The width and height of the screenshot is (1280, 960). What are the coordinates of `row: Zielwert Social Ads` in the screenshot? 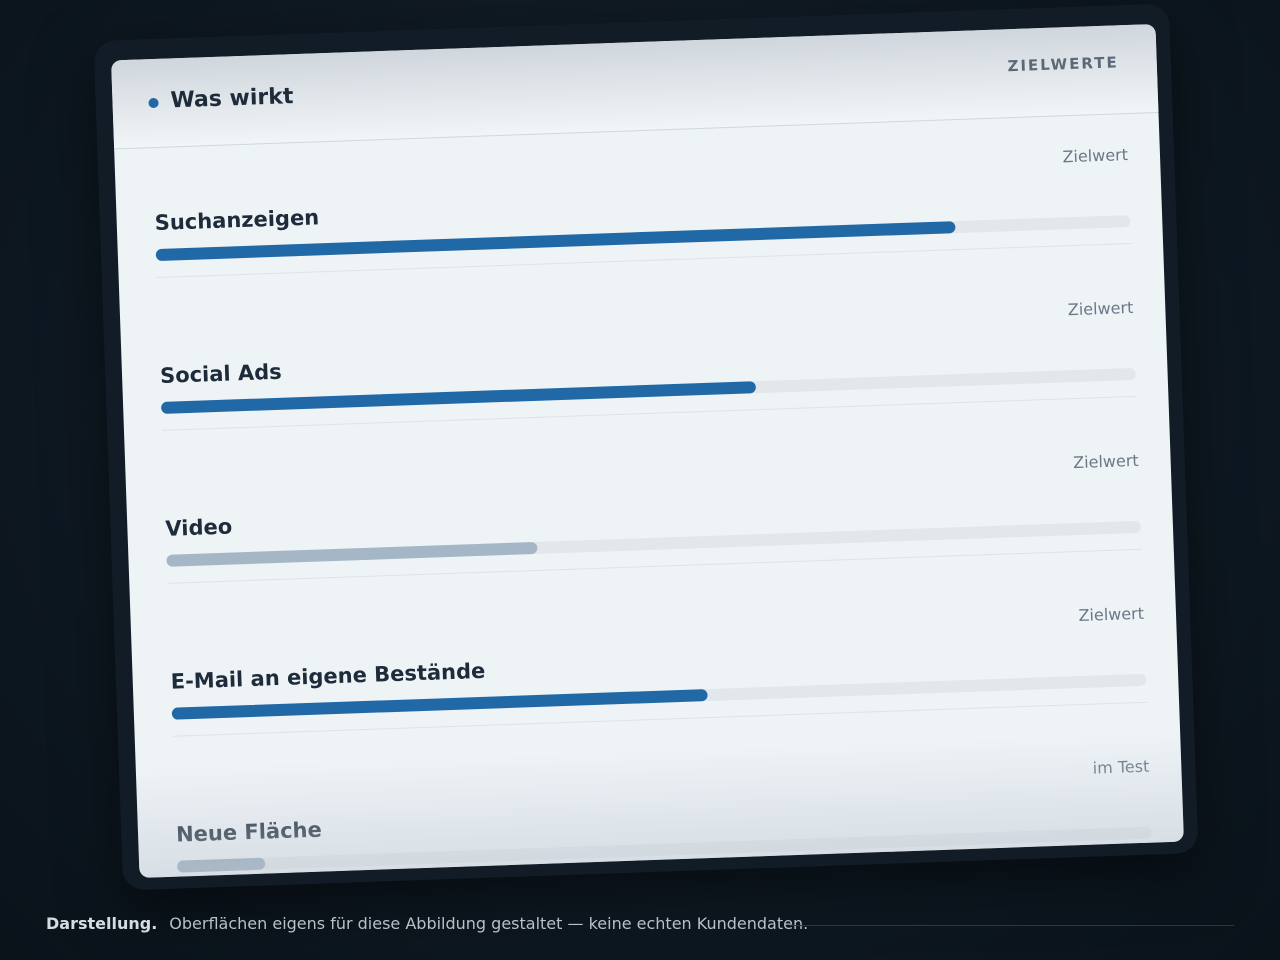 It's located at (648, 370).